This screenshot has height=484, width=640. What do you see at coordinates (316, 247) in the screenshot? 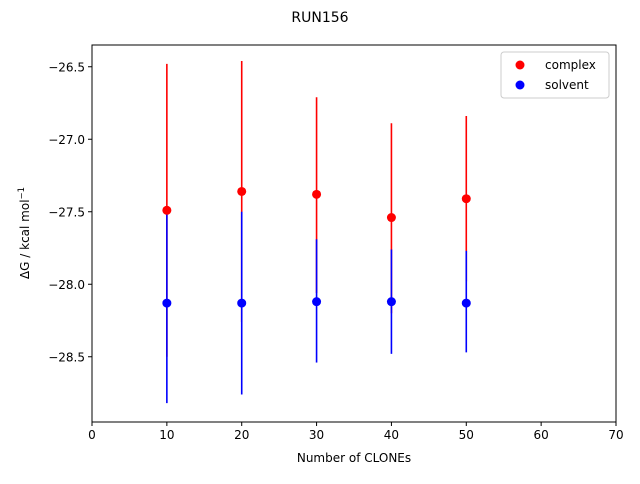
I see `data-points` at bounding box center [316, 247].